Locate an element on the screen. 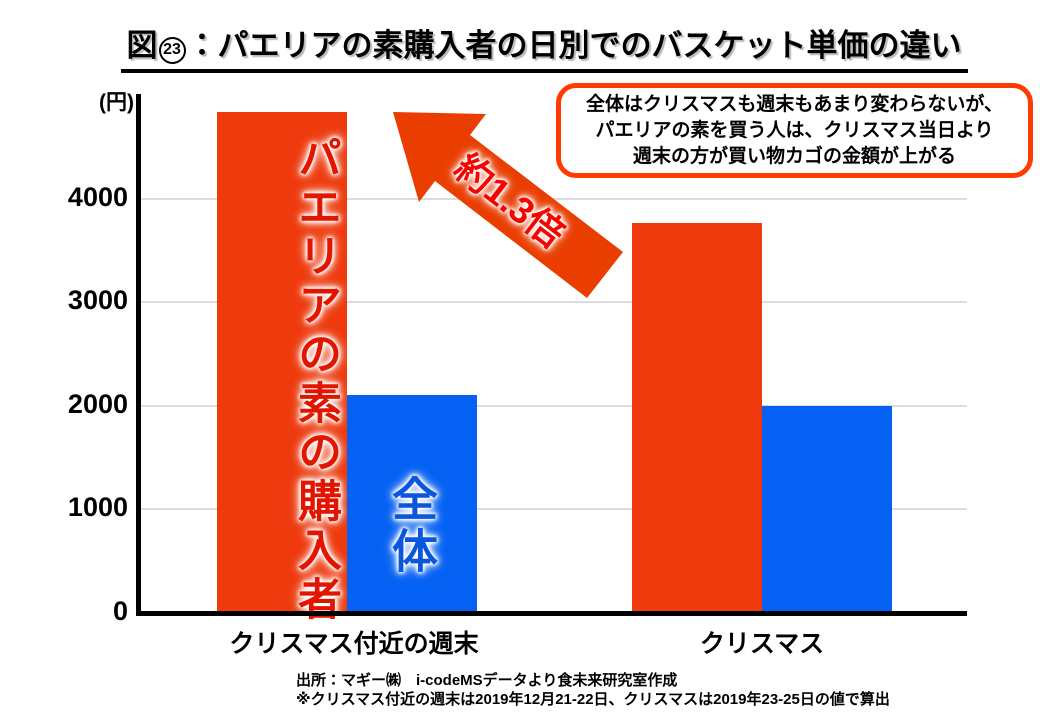  bar-paella-buyers-christmas is located at coordinates (697, 418).